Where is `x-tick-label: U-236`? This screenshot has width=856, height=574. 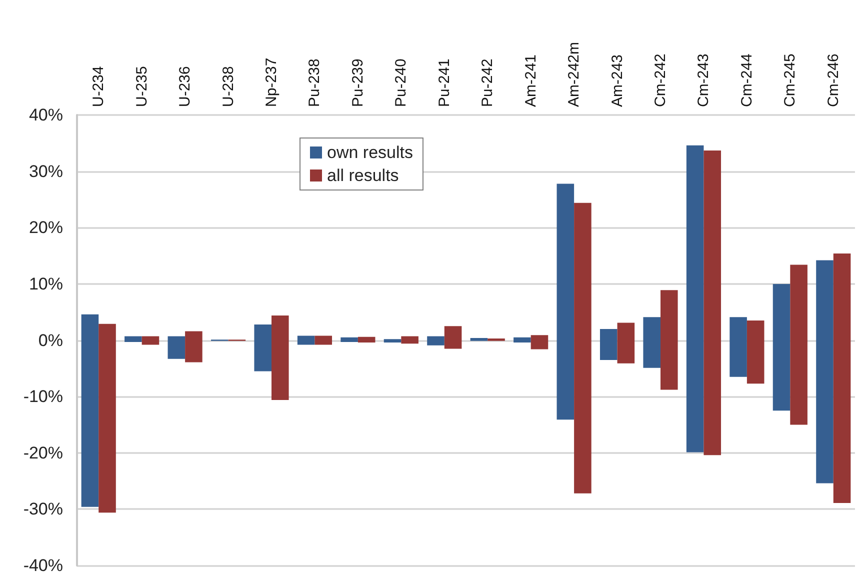
x-tick-label: U-236 is located at coordinates (185, 86).